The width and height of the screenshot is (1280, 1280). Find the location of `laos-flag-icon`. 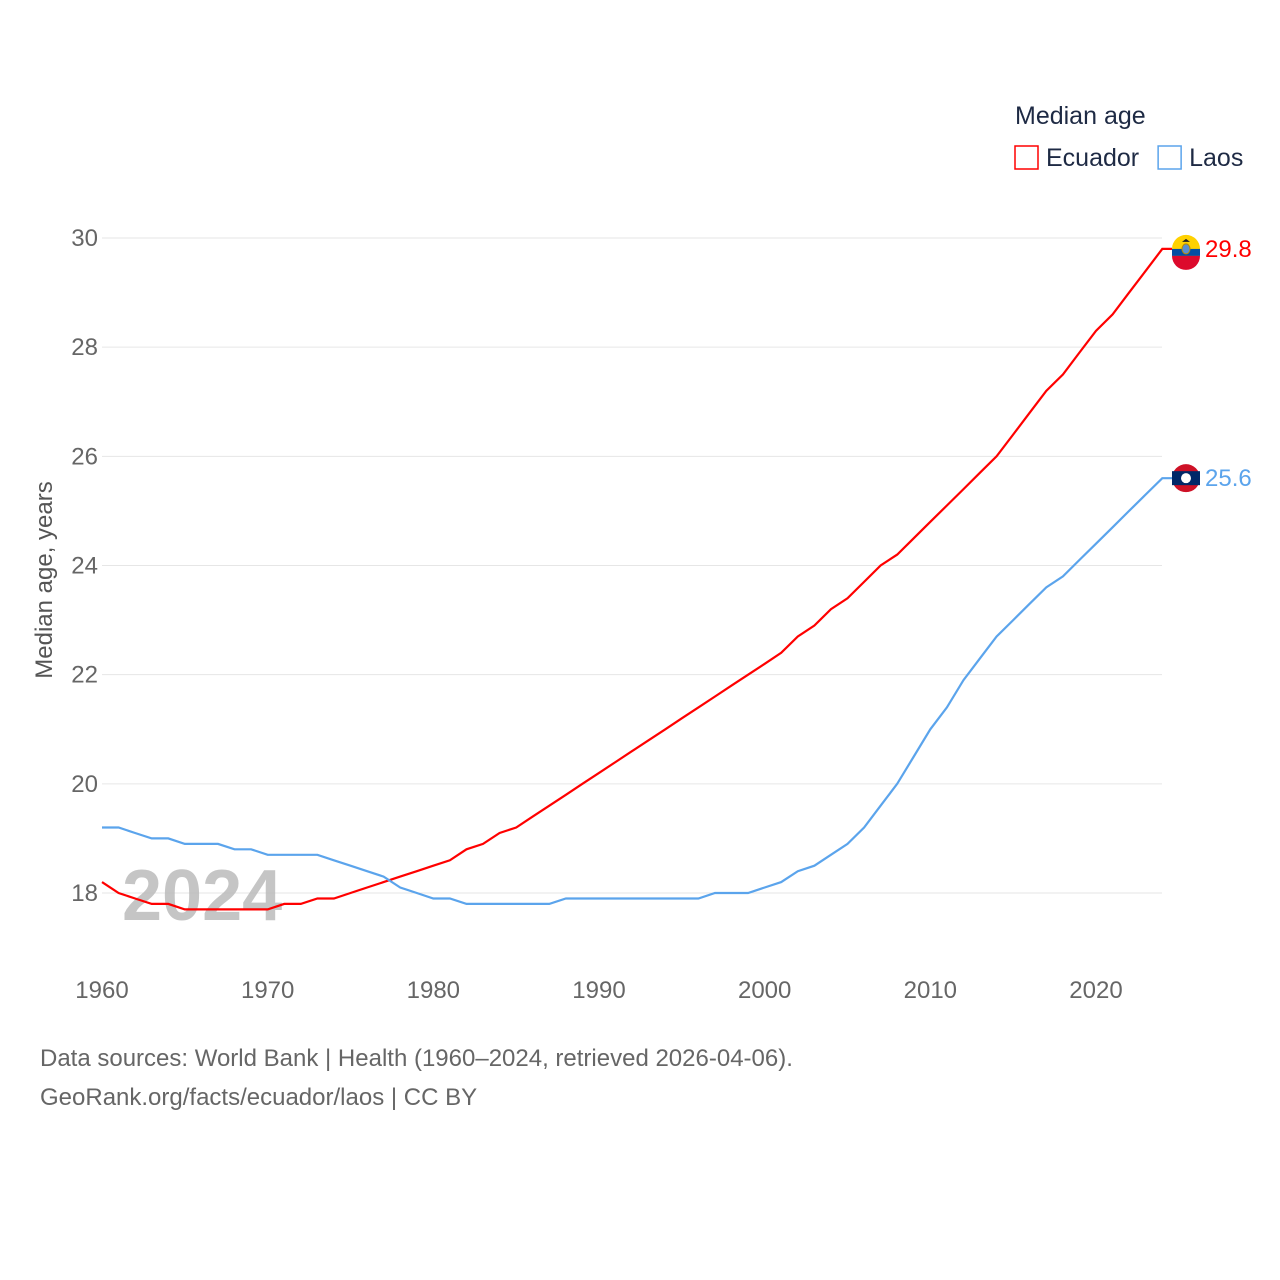

laos-flag-icon is located at coordinates (1186, 478).